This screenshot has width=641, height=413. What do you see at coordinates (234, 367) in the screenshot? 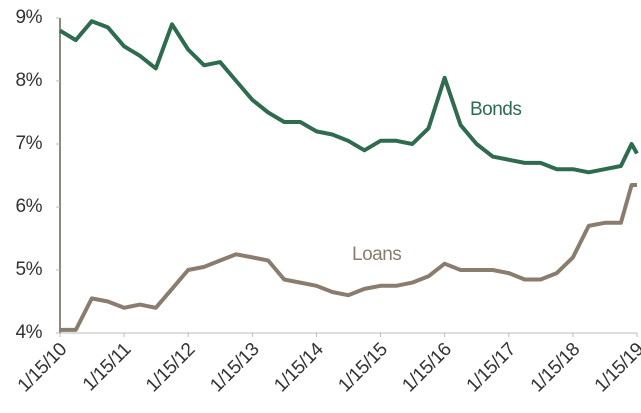
I see `x-tick-label: 1/15/13` at bounding box center [234, 367].